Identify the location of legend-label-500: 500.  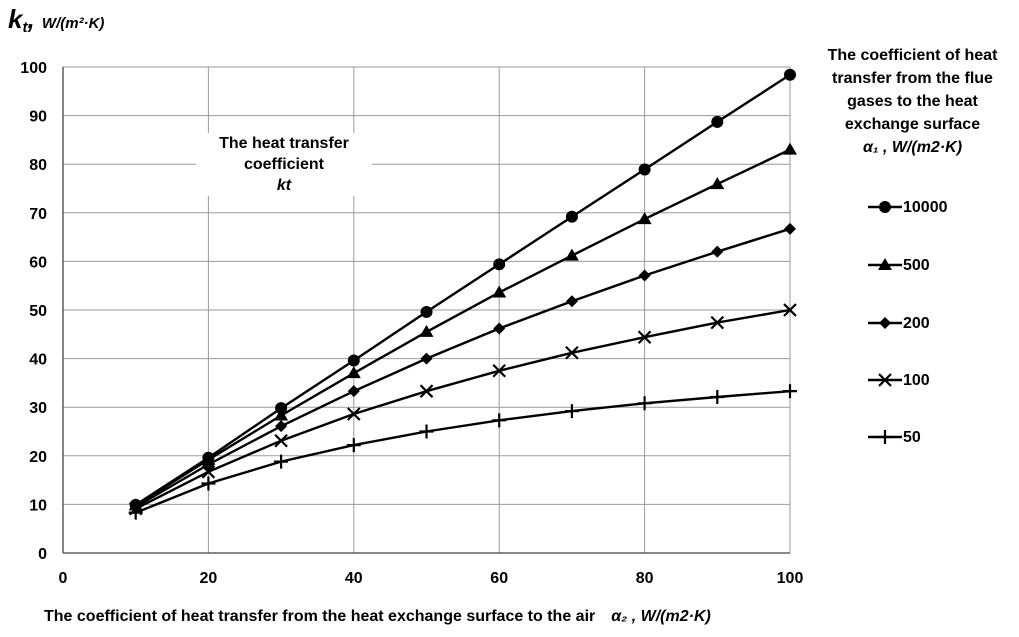
(916, 265).